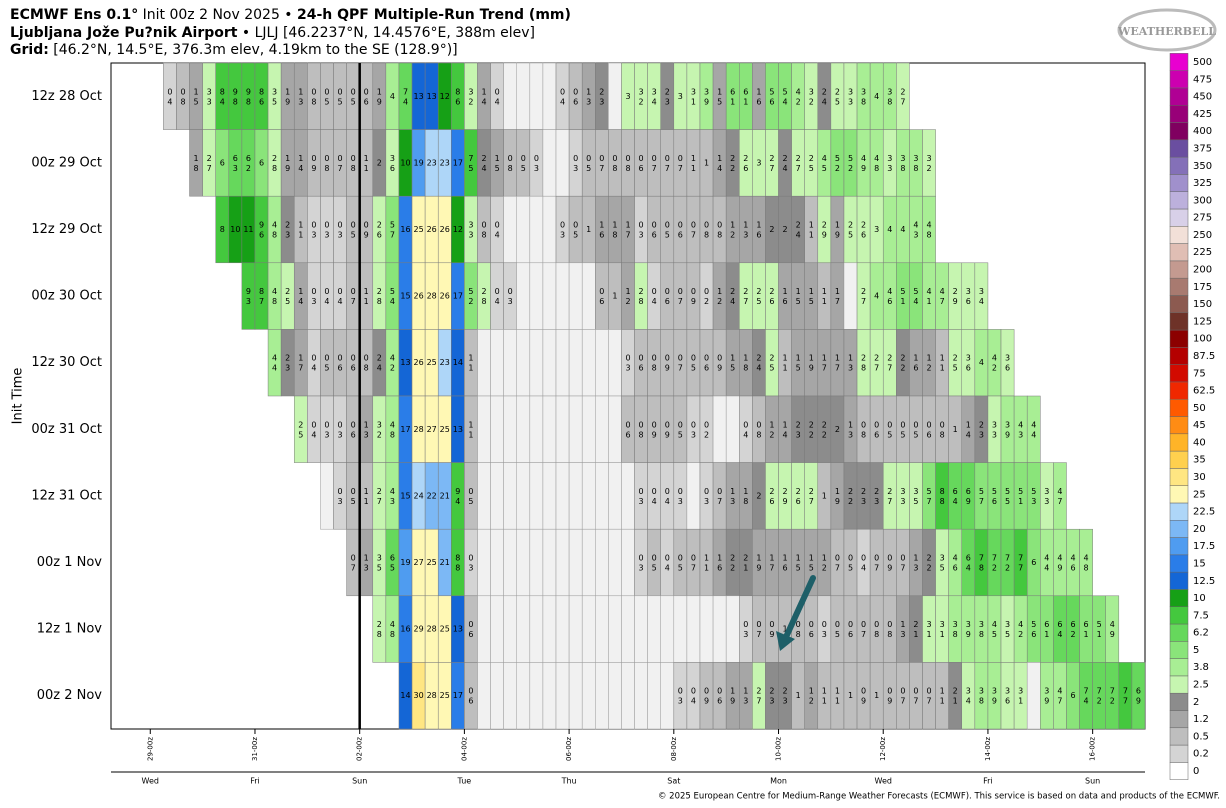  Describe the element at coordinates (719, 296) in the screenshot. I see `cell-value: 1.2` at that location.